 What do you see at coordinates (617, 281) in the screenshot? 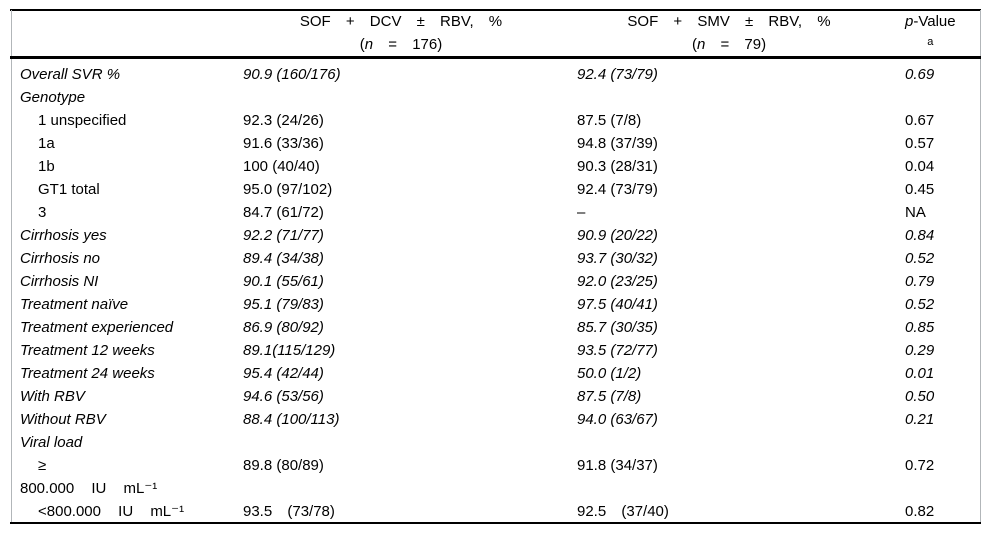
I see `value-sof-smv: 92.0 (23/25)` at bounding box center [617, 281].